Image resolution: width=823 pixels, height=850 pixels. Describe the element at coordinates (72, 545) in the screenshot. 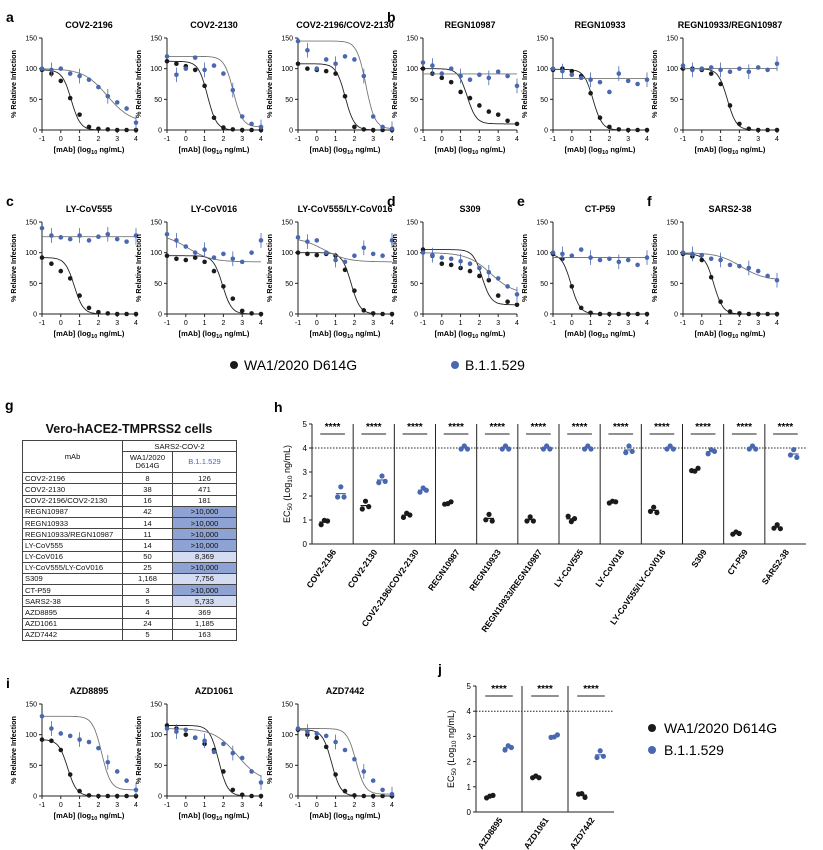

I see `table-cell-mab: LY-CoV555` at that location.